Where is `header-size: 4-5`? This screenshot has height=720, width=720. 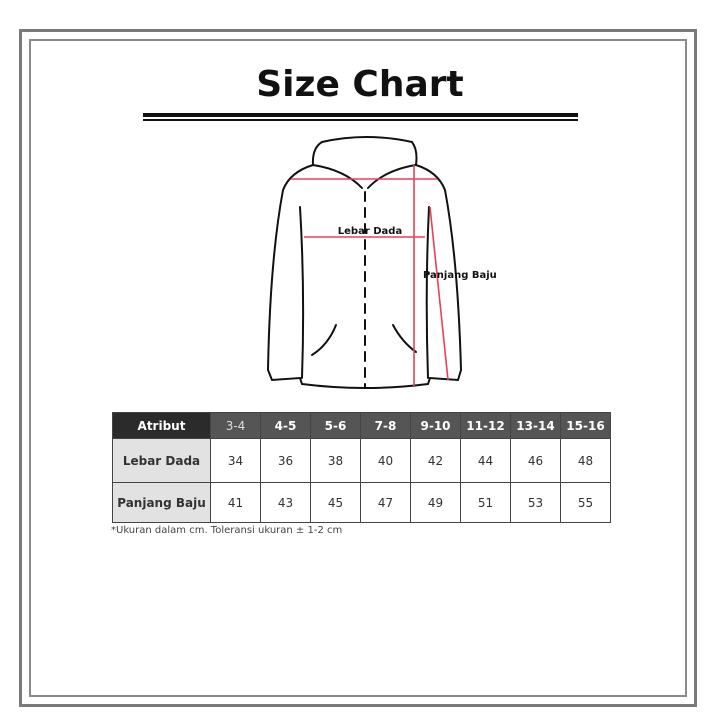 header-size: 4-5 is located at coordinates (285, 425).